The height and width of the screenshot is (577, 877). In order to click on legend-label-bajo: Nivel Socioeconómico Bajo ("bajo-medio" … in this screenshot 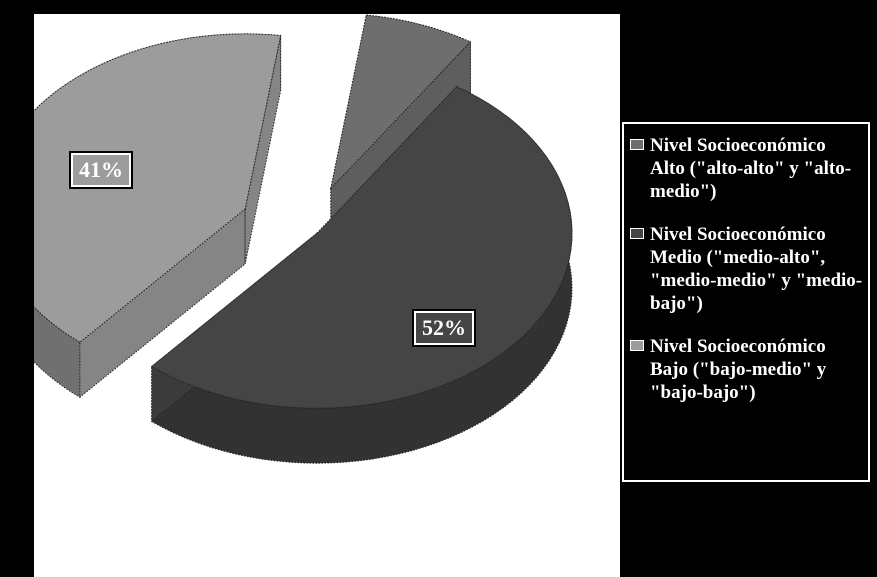, I will do `click(738, 369)`.